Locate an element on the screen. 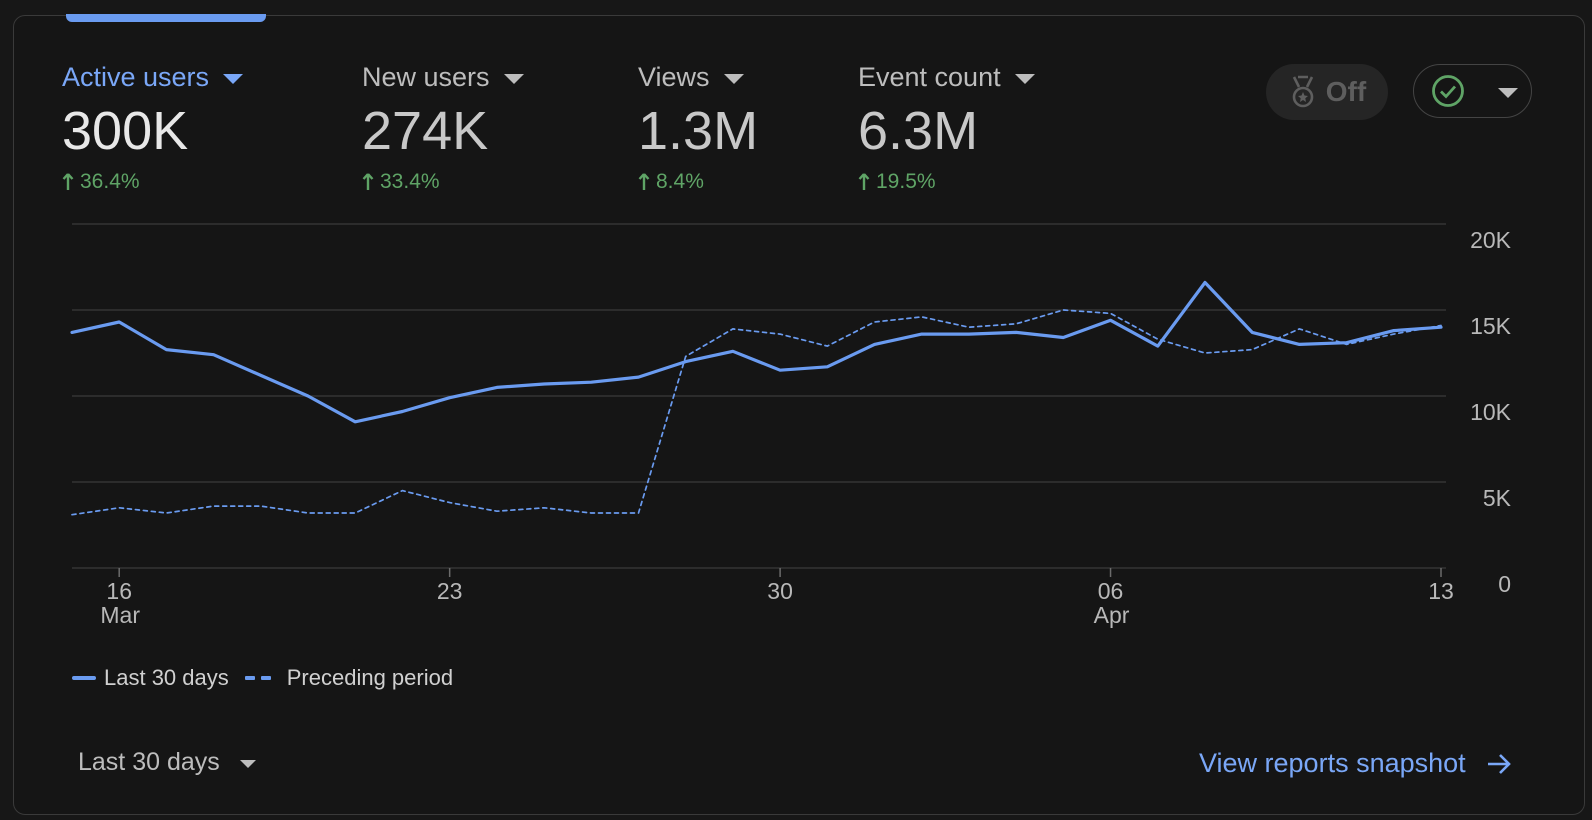  check-circle-icon is located at coordinates (1448, 91).